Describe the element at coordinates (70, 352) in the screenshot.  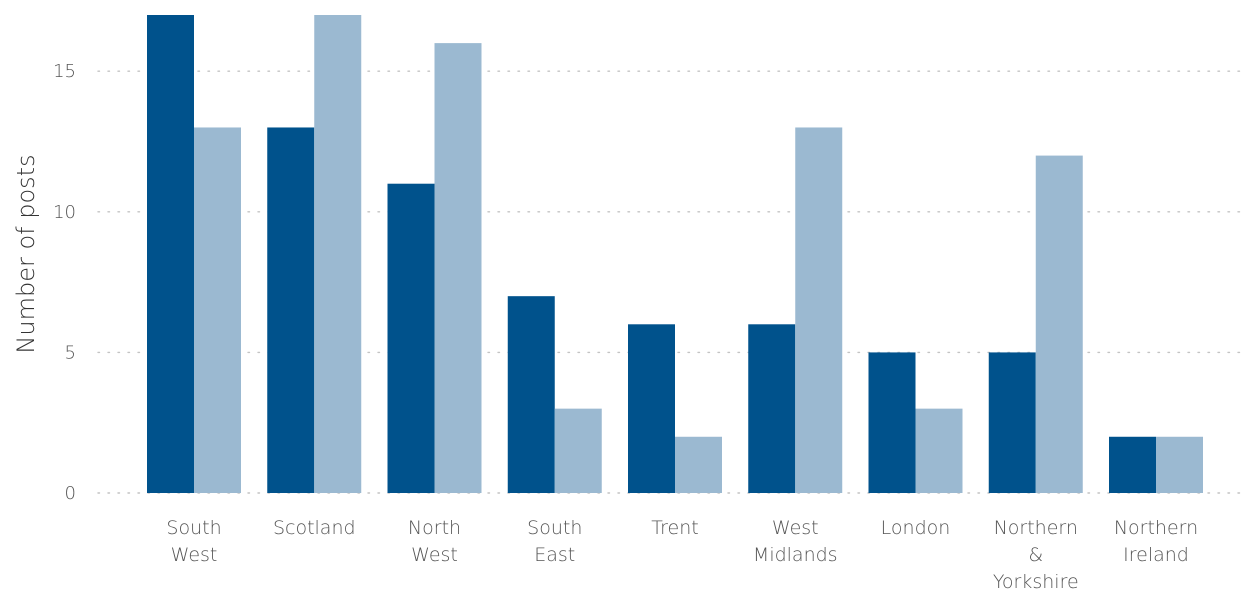
I see `y-tick-label: 5` at that location.